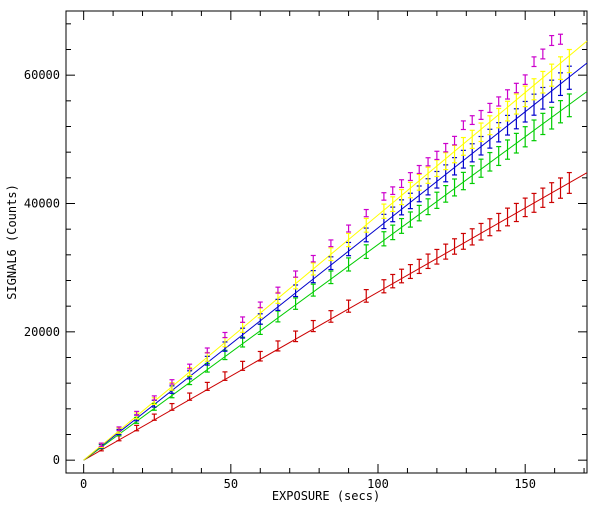 The height and width of the screenshot is (510, 595). What do you see at coordinates (326, 496) in the screenshot?
I see `x-axis-title: EXPOSURE (secs)` at bounding box center [326, 496].